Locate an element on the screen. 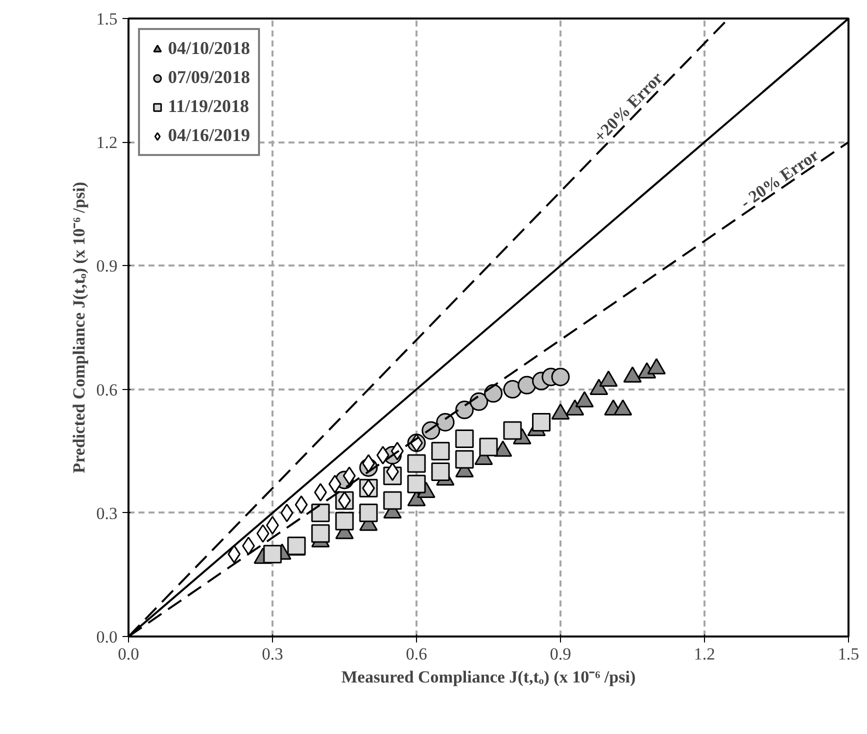 The height and width of the screenshot is (734, 867). x-tick-label: 0.0 is located at coordinates (129, 654).